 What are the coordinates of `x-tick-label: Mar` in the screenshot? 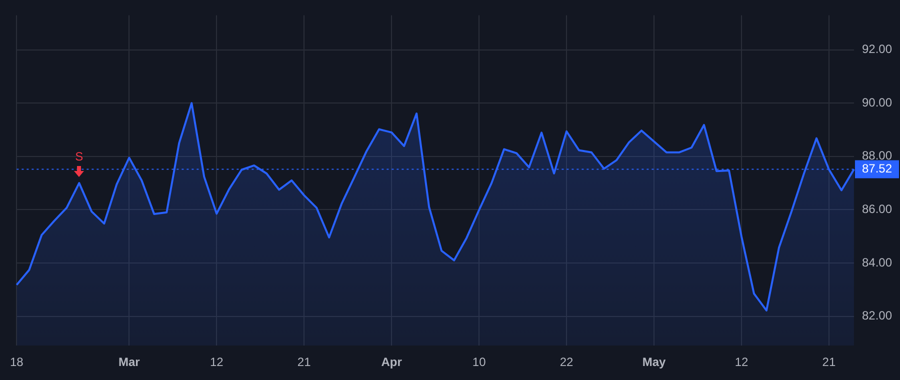 It's located at (129, 362).